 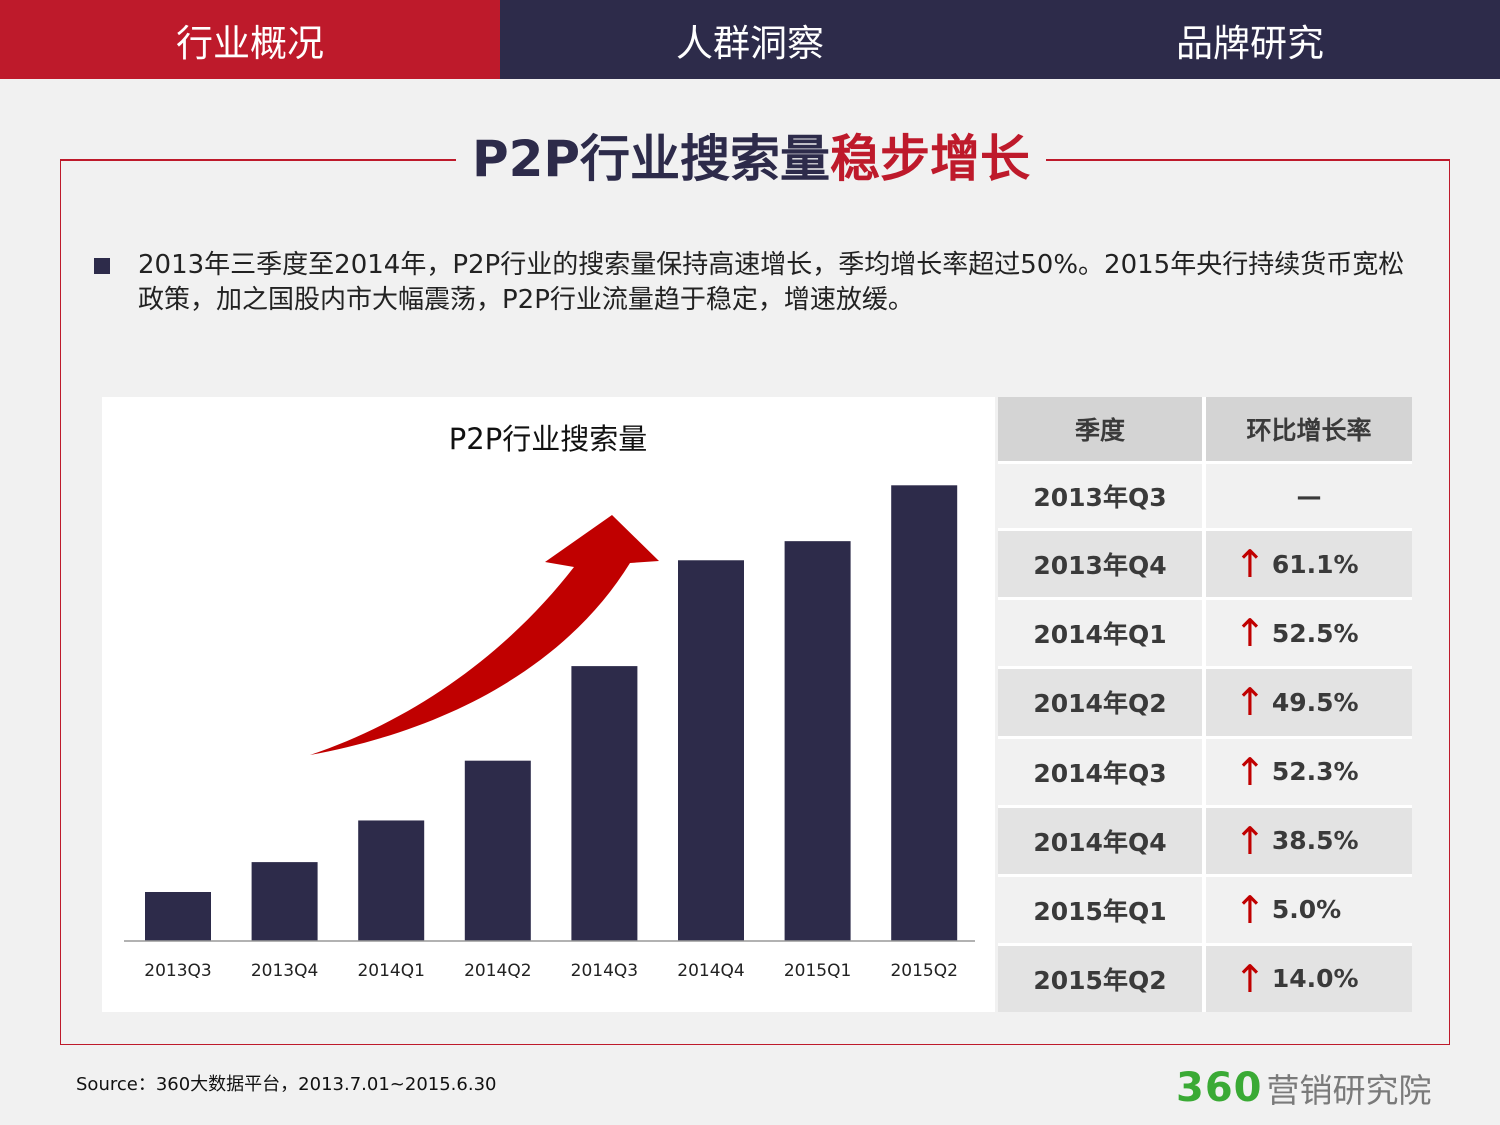 What do you see at coordinates (177, 971) in the screenshot?
I see `x-tick-label: 2013Q3` at bounding box center [177, 971].